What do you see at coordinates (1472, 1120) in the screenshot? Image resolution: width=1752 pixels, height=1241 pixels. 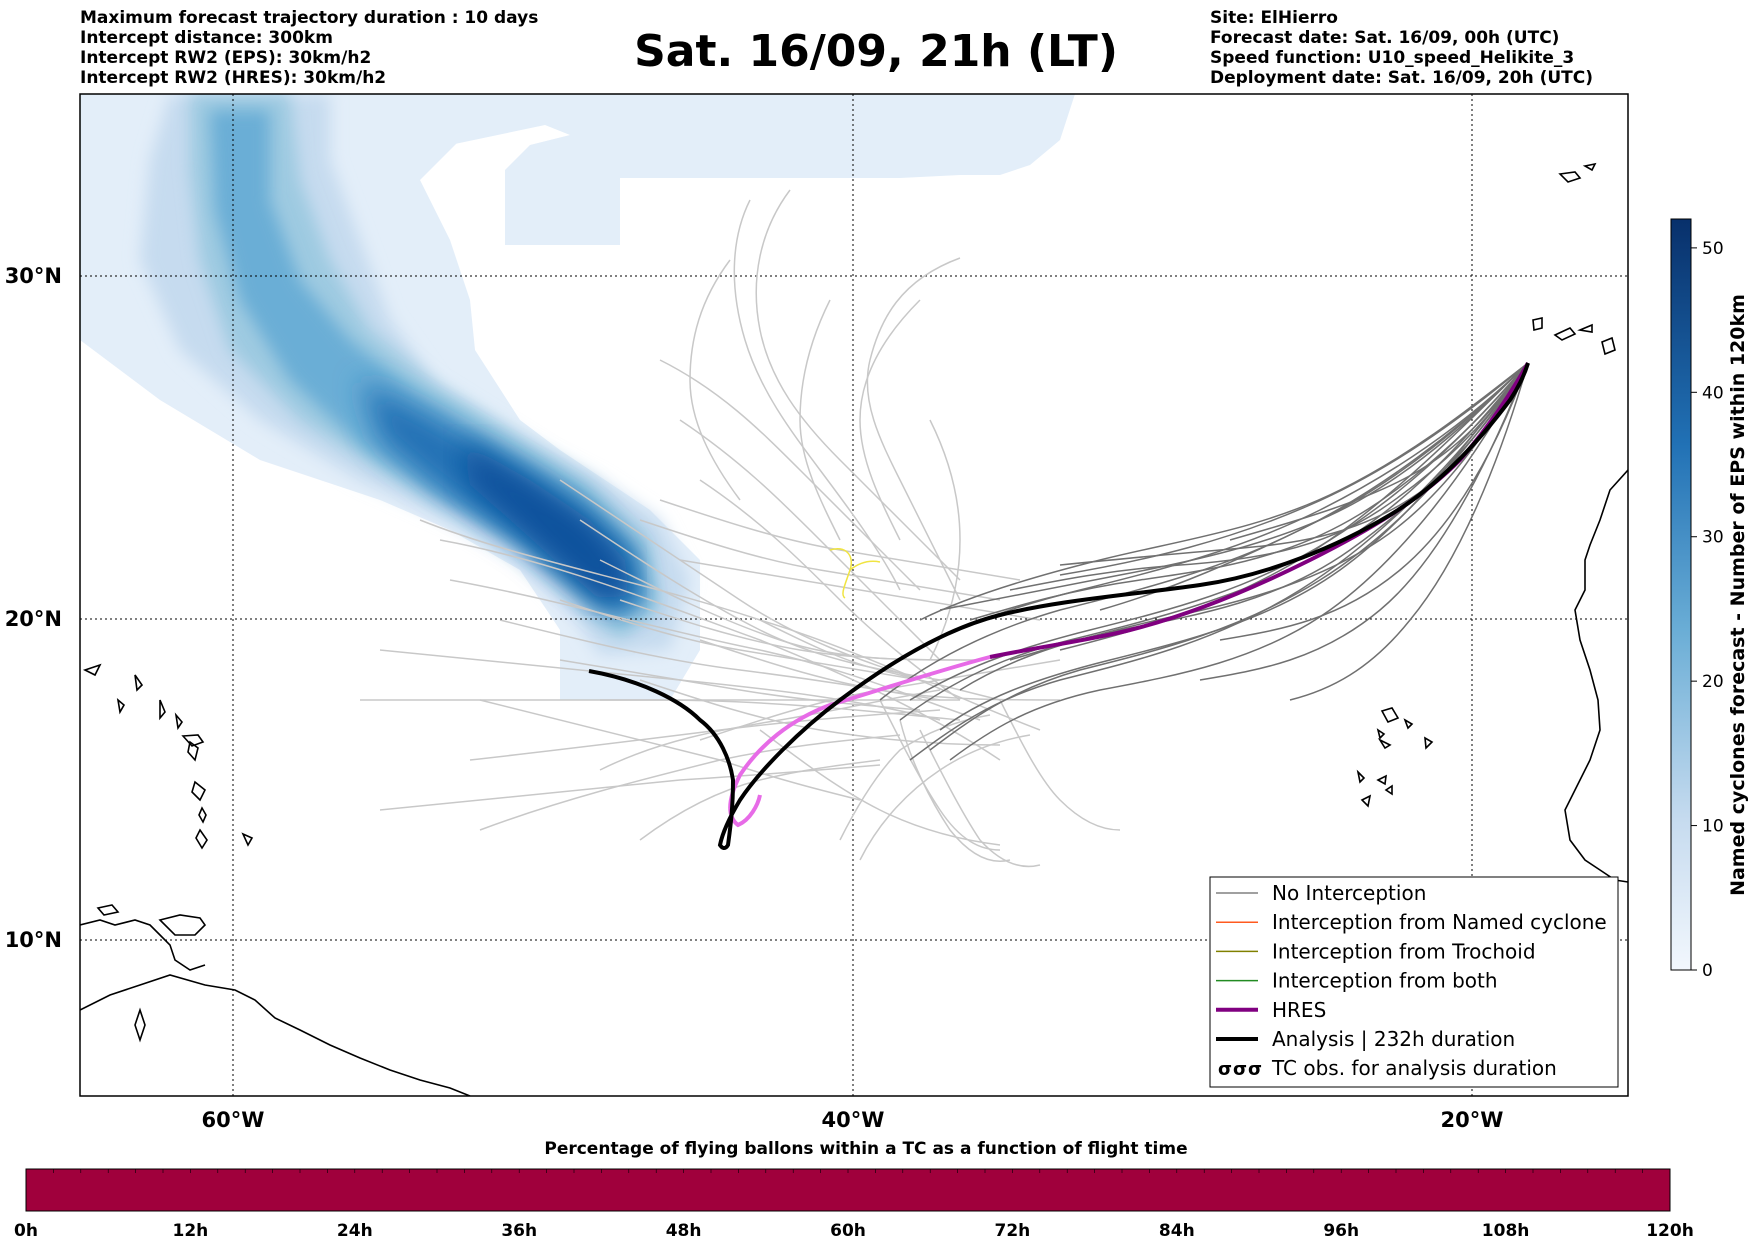 I see `lon-label: 20°W` at bounding box center [1472, 1120].